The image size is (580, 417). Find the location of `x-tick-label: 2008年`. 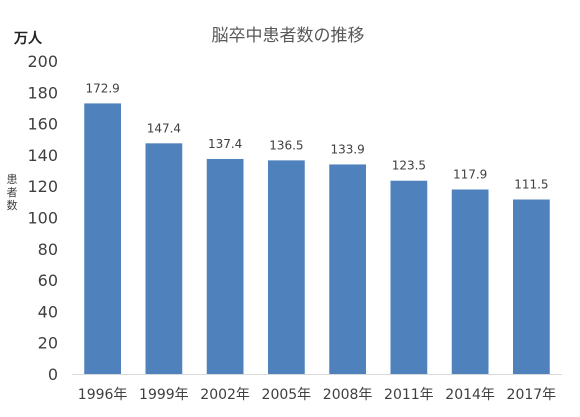

x-tick-label: 2008年 is located at coordinates (348, 395).